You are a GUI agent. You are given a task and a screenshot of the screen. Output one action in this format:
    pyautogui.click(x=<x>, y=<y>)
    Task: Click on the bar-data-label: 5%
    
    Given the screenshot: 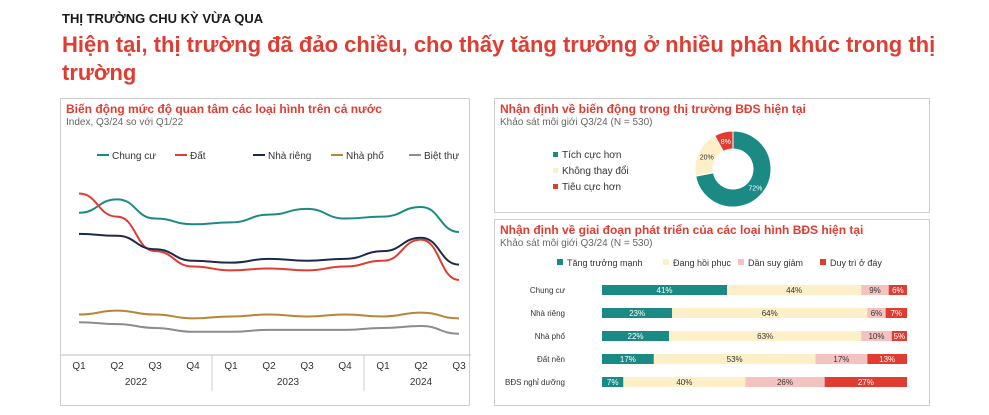 What is the action you would take?
    pyautogui.click(x=900, y=336)
    